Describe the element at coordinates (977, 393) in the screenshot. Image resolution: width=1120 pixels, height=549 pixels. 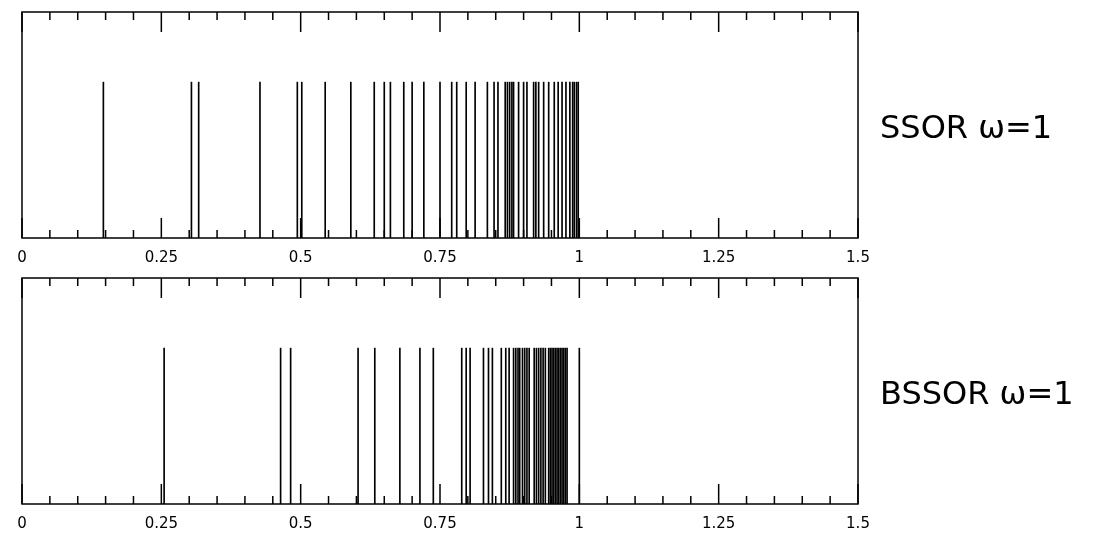
I see `text: BSSOR ω=1` at that location.